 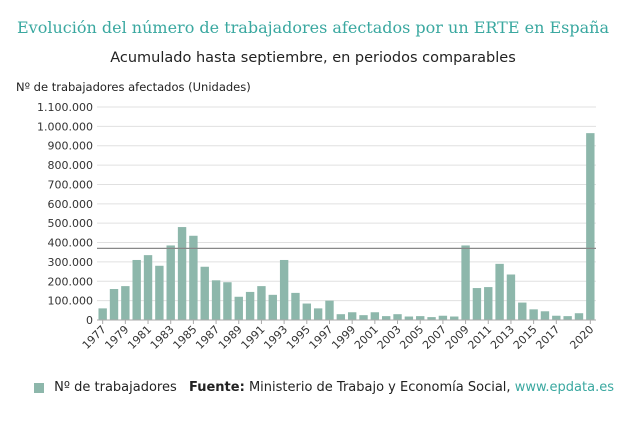 I want to click on y-tick-label: 900.000, so click(x=71, y=146).